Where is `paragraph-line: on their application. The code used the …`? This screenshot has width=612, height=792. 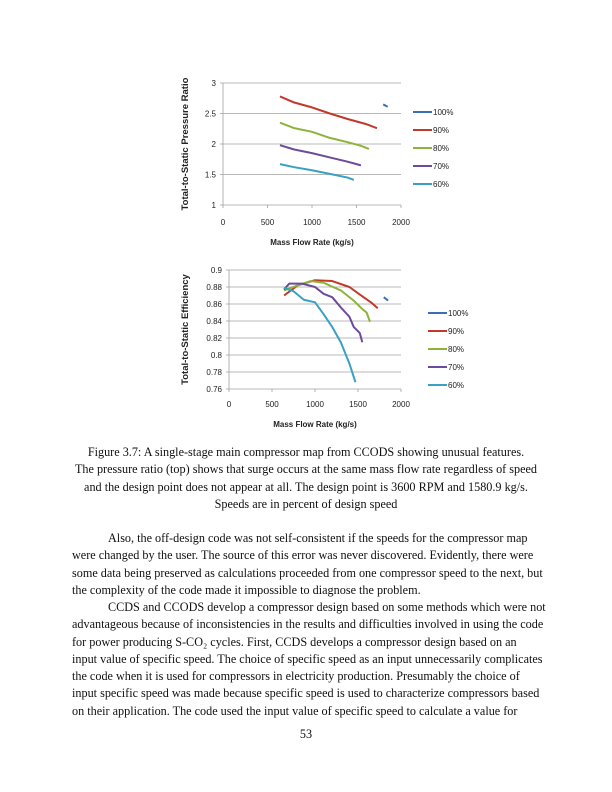
paragraph-line: on their application. The code used the … is located at coordinates (295, 711).